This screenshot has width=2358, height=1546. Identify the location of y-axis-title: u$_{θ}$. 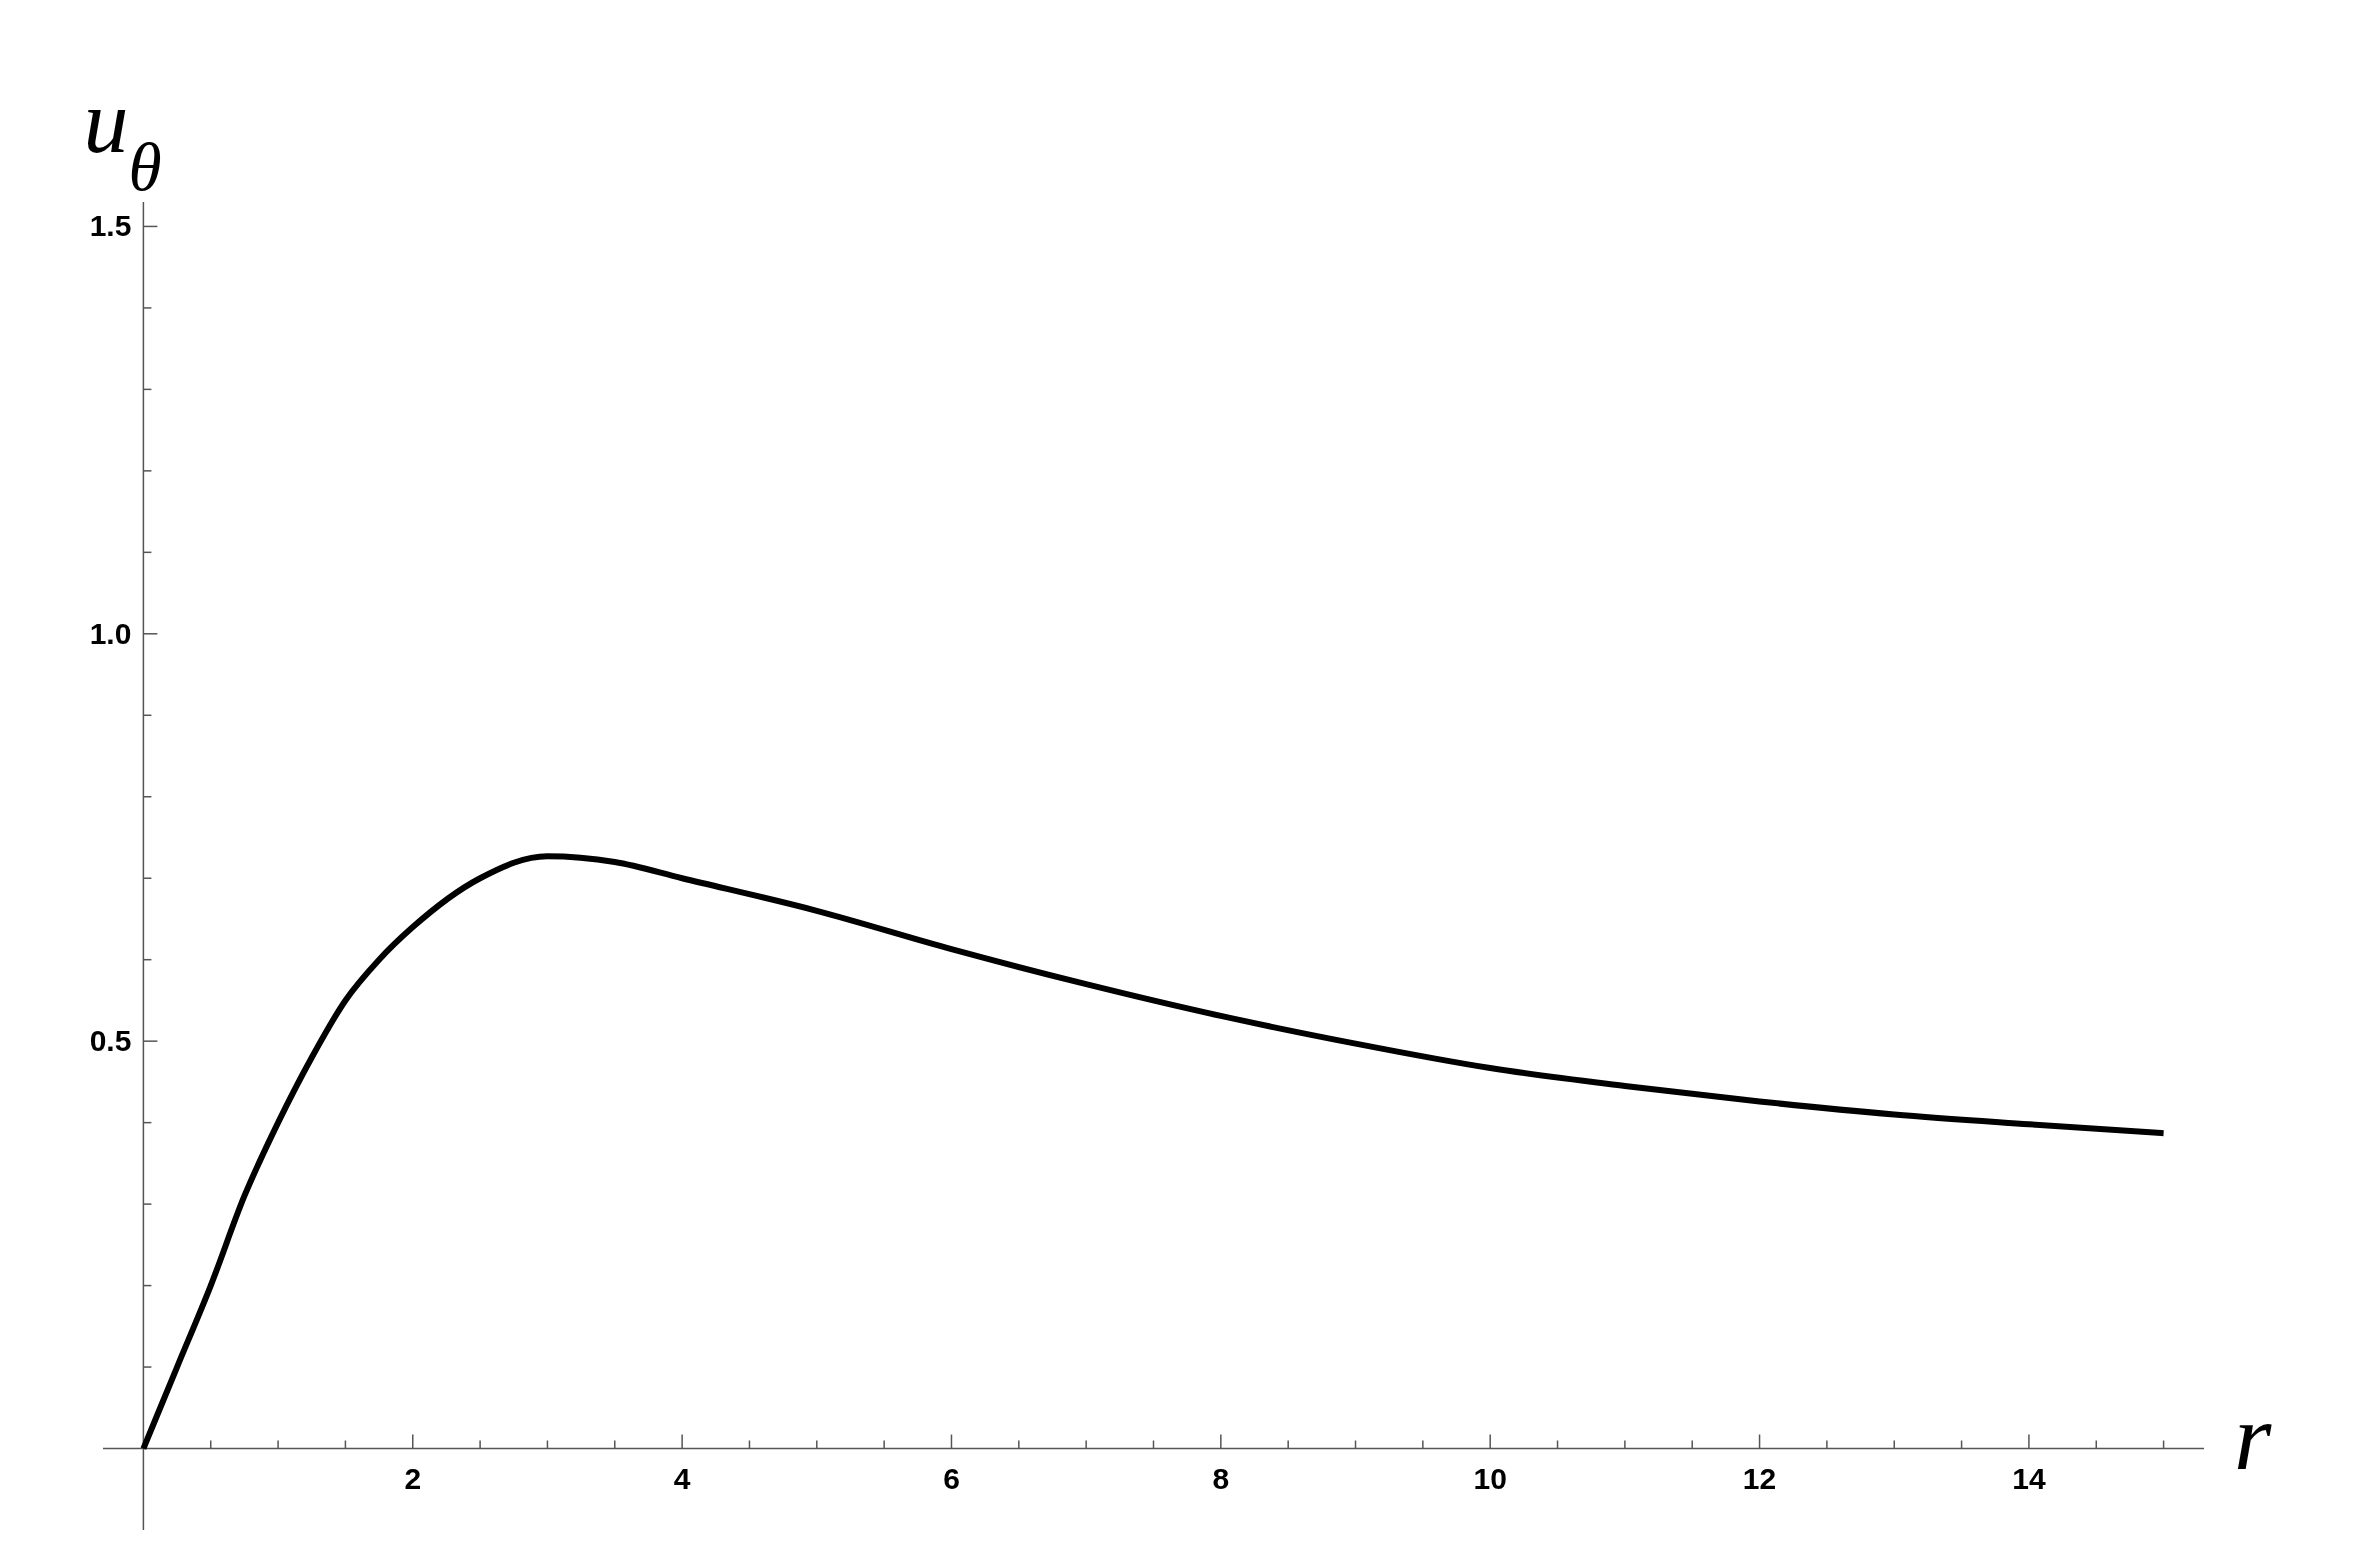
(122, 138).